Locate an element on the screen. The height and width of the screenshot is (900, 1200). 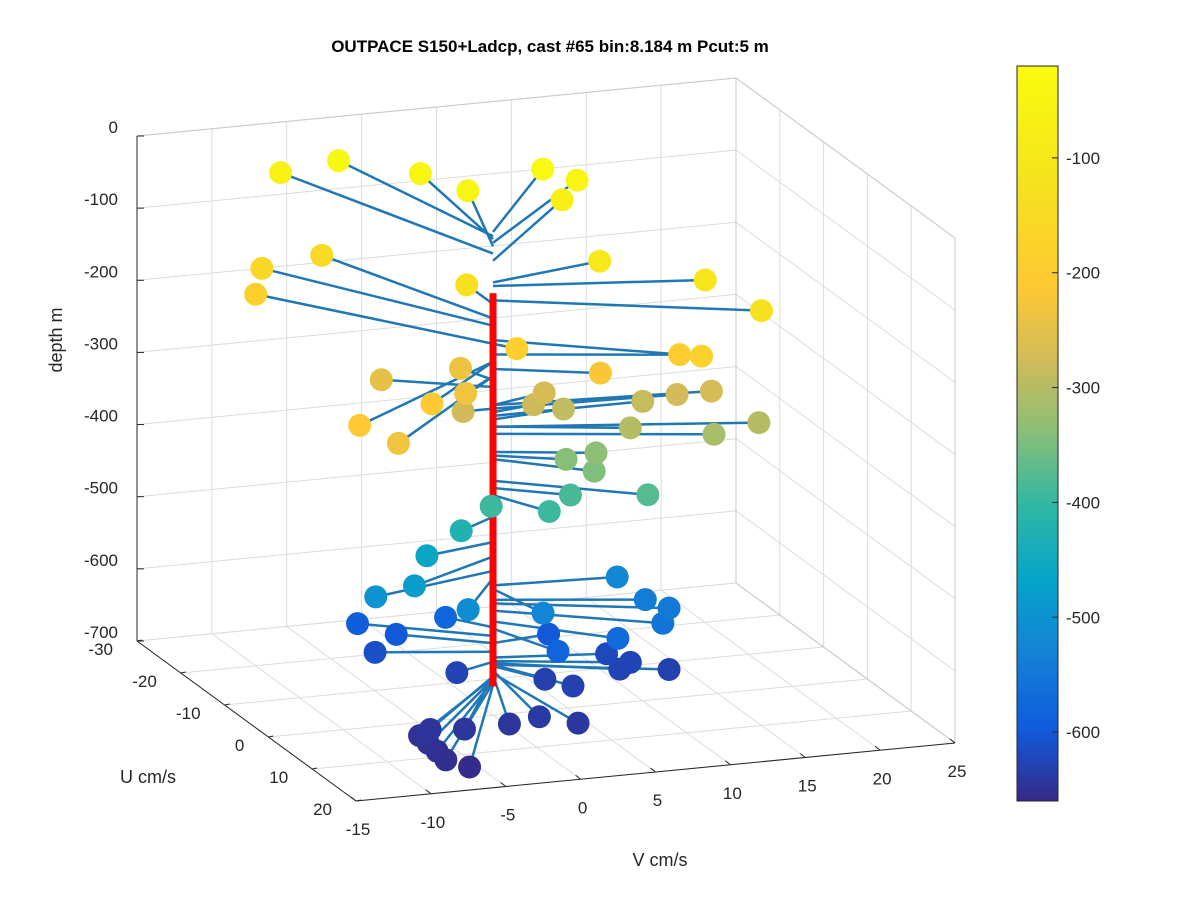
colorbar-ticks: -100 -200 -300 -400 -500 -600 is located at coordinates (1076, 445).